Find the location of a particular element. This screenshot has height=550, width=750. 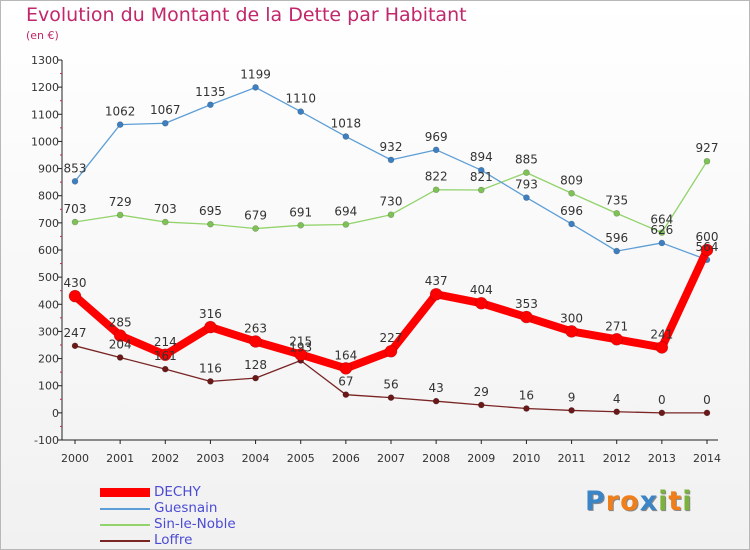

data-label-loffre: 161 is located at coordinates (165, 356).